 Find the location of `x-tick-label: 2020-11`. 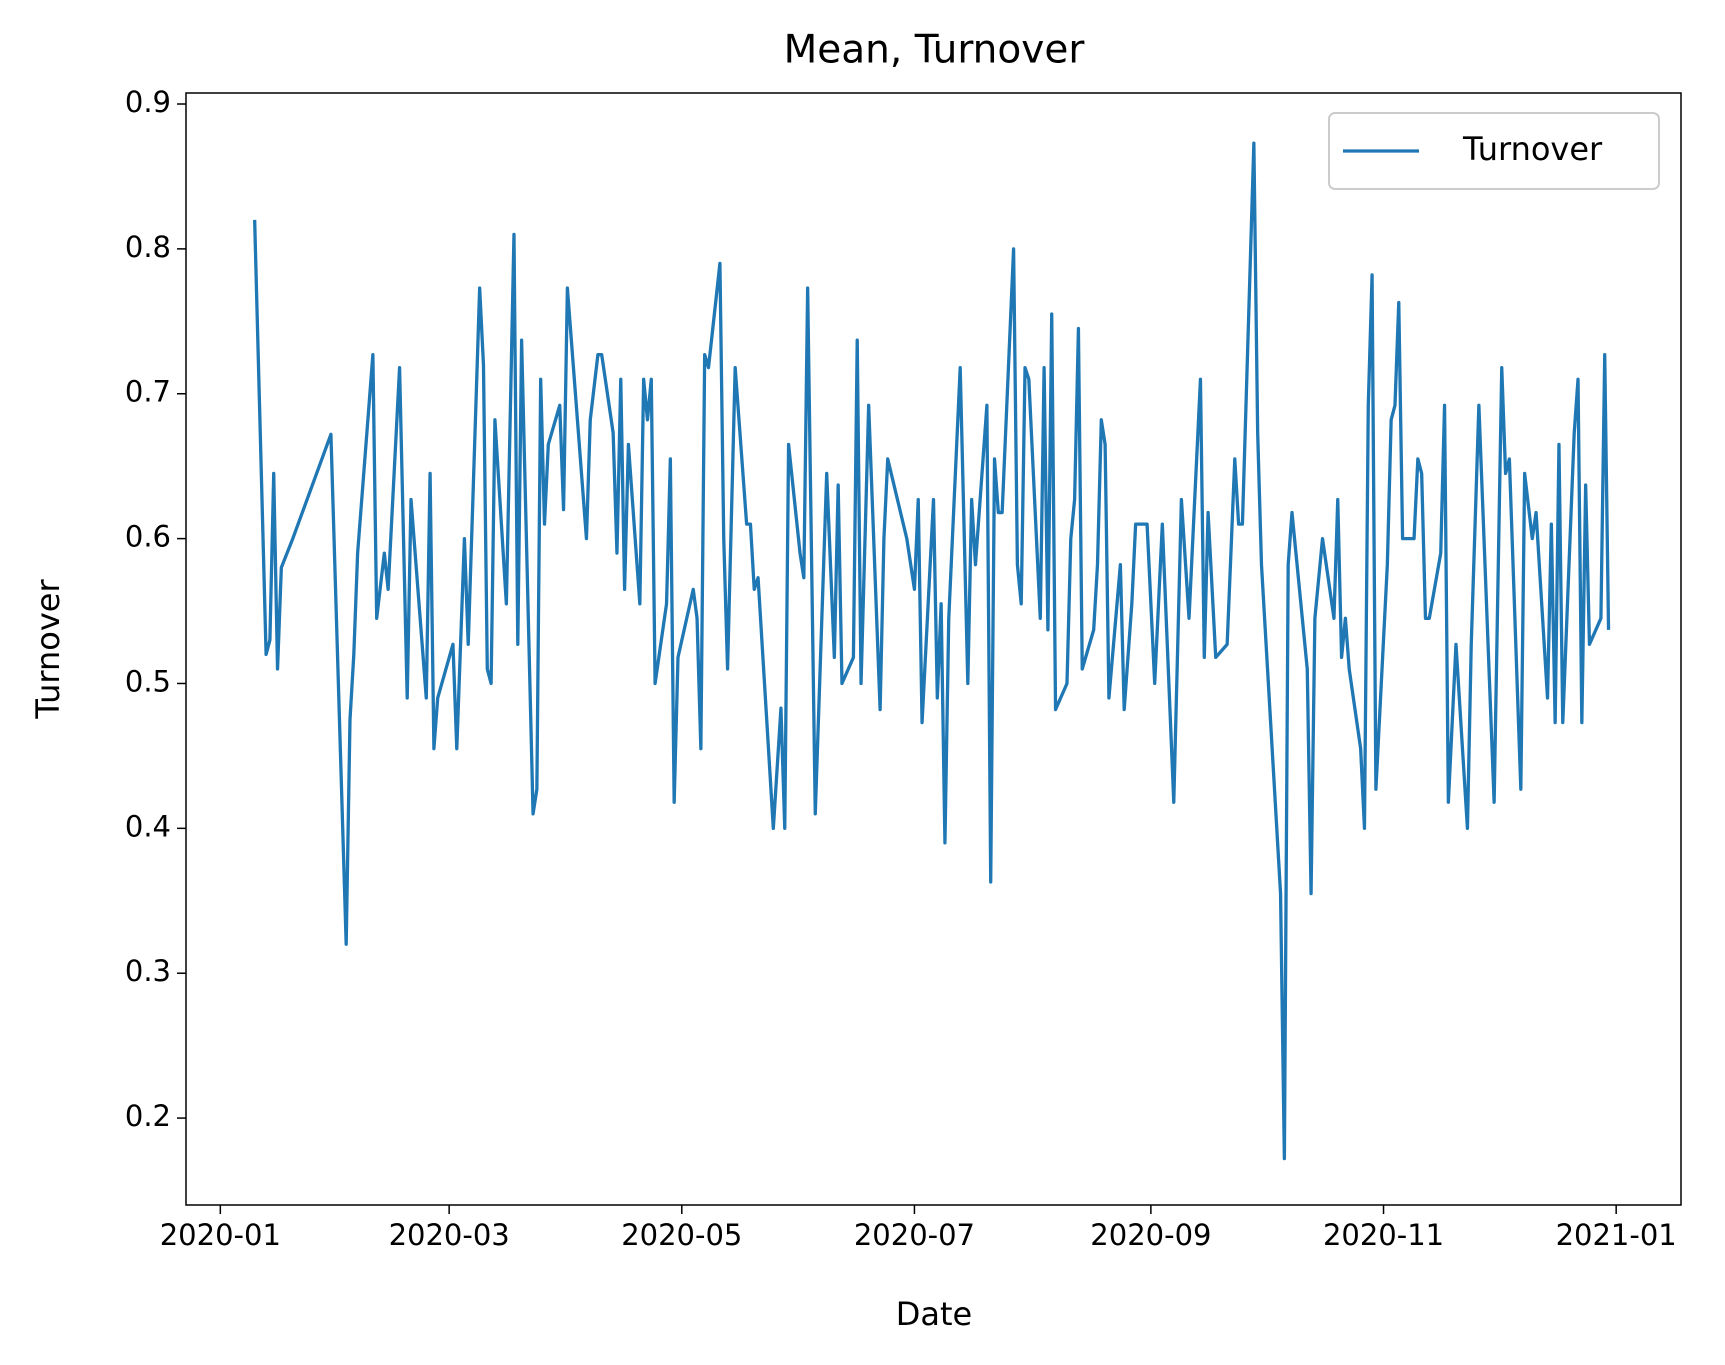

x-tick-label: 2020-11 is located at coordinates (1383, 1235).